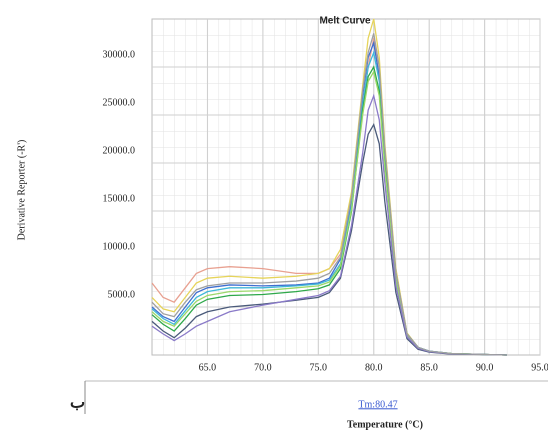 Image resolution: width=548 pixels, height=434 pixels. Describe the element at coordinates (429, 367) in the screenshot. I see `x-tick-label: 85.0` at that location.